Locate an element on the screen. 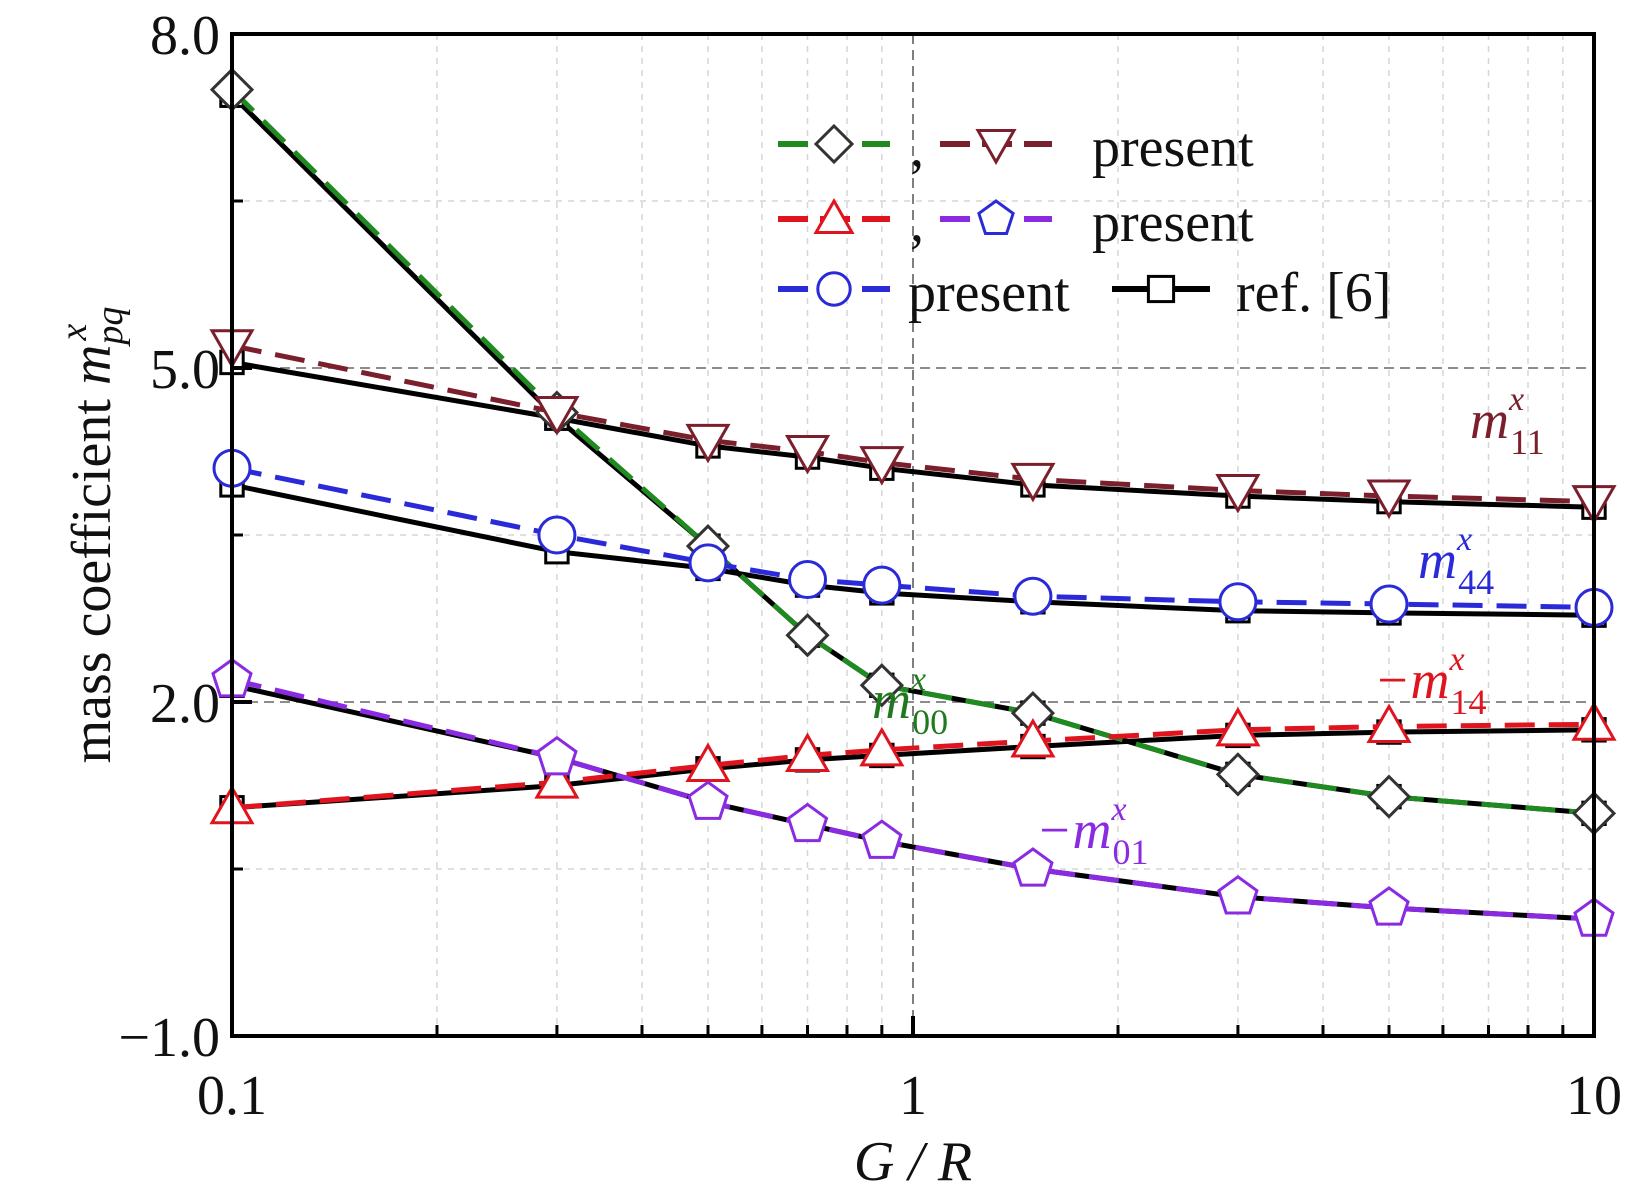  y-axis-title-sub: pq is located at coordinates (110, 327).